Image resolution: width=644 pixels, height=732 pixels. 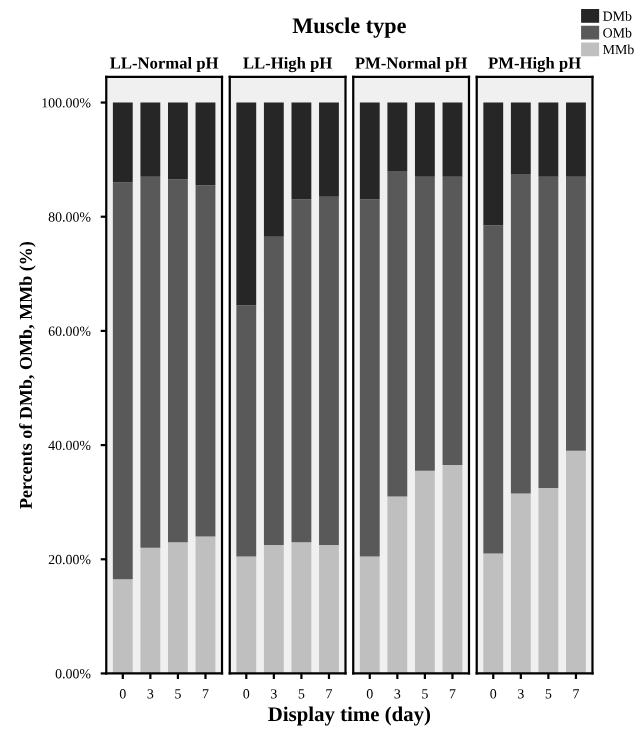 What do you see at coordinates (27, 375) in the screenshot?
I see `y-axis-title: Percents of DMb, OMb, MMb (%)` at bounding box center [27, 375].